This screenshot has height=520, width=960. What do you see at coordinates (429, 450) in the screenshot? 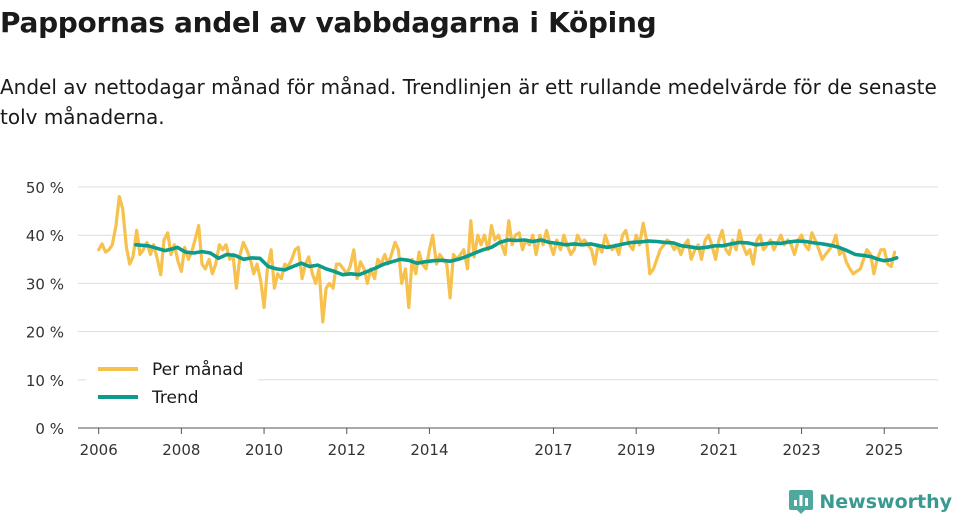
I see `x-tick-label: 2014` at bounding box center [429, 450].